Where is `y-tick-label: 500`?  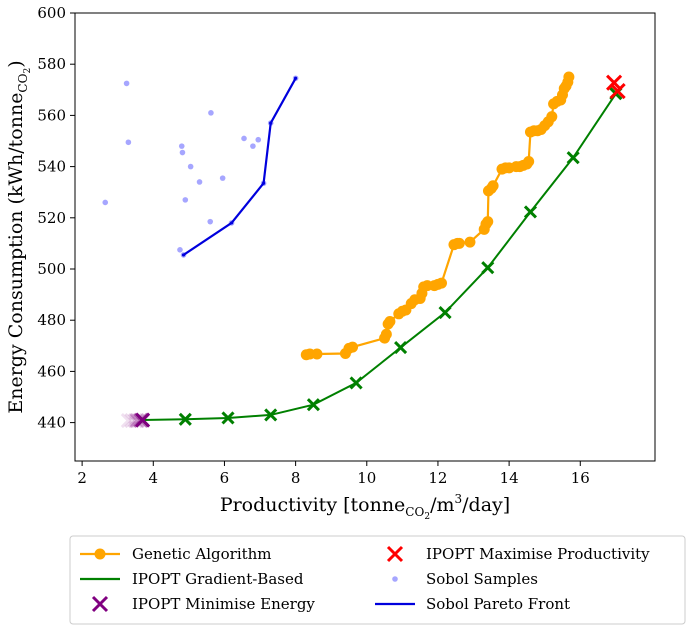
y-tick-label: 500 is located at coordinates (51, 269).